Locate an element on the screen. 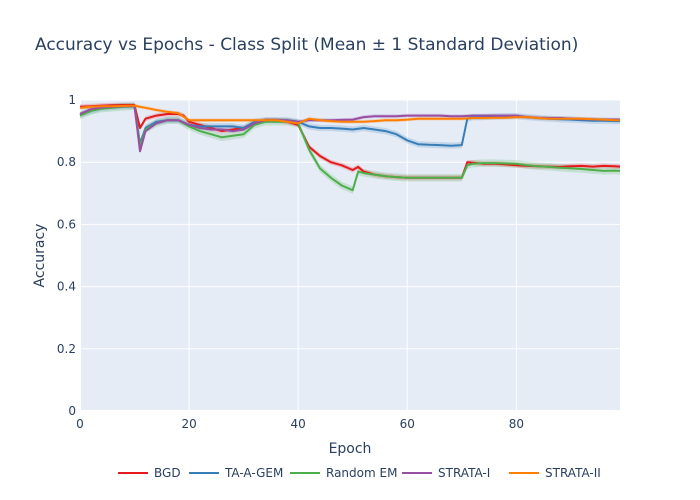 This screenshot has width=700, height=500. legend-item: STRATA-I is located at coordinates (446, 473).